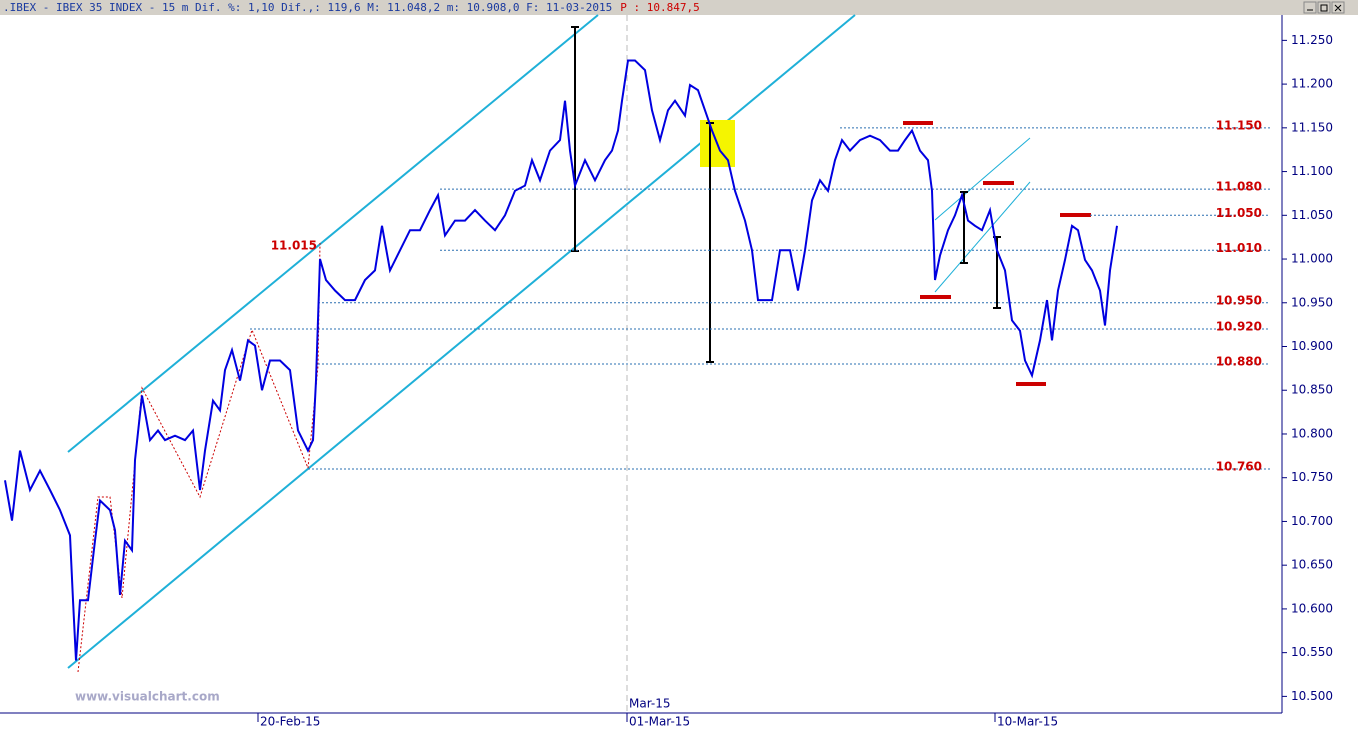  I want to click on level-label: 10.880, so click(1239, 362).